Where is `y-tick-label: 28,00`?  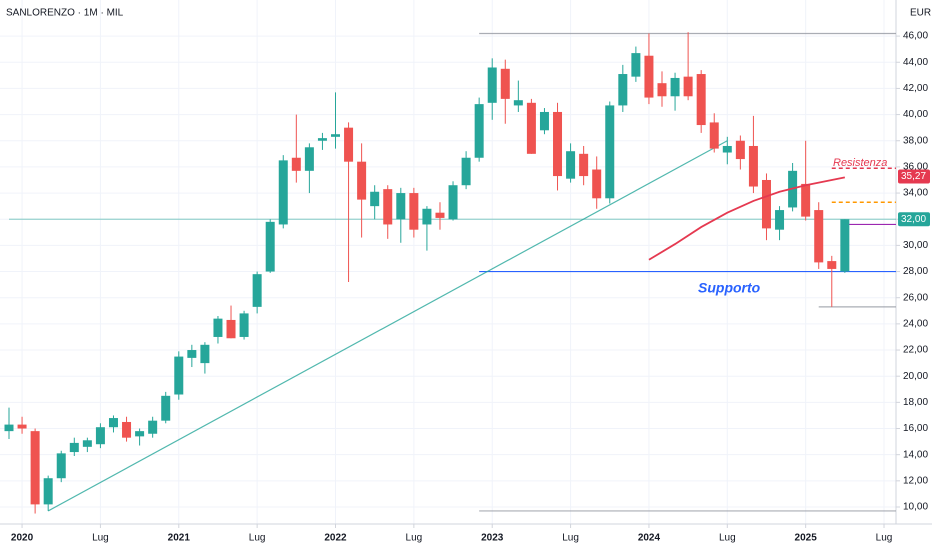 y-tick-label: 28,00 is located at coordinates (915, 271).